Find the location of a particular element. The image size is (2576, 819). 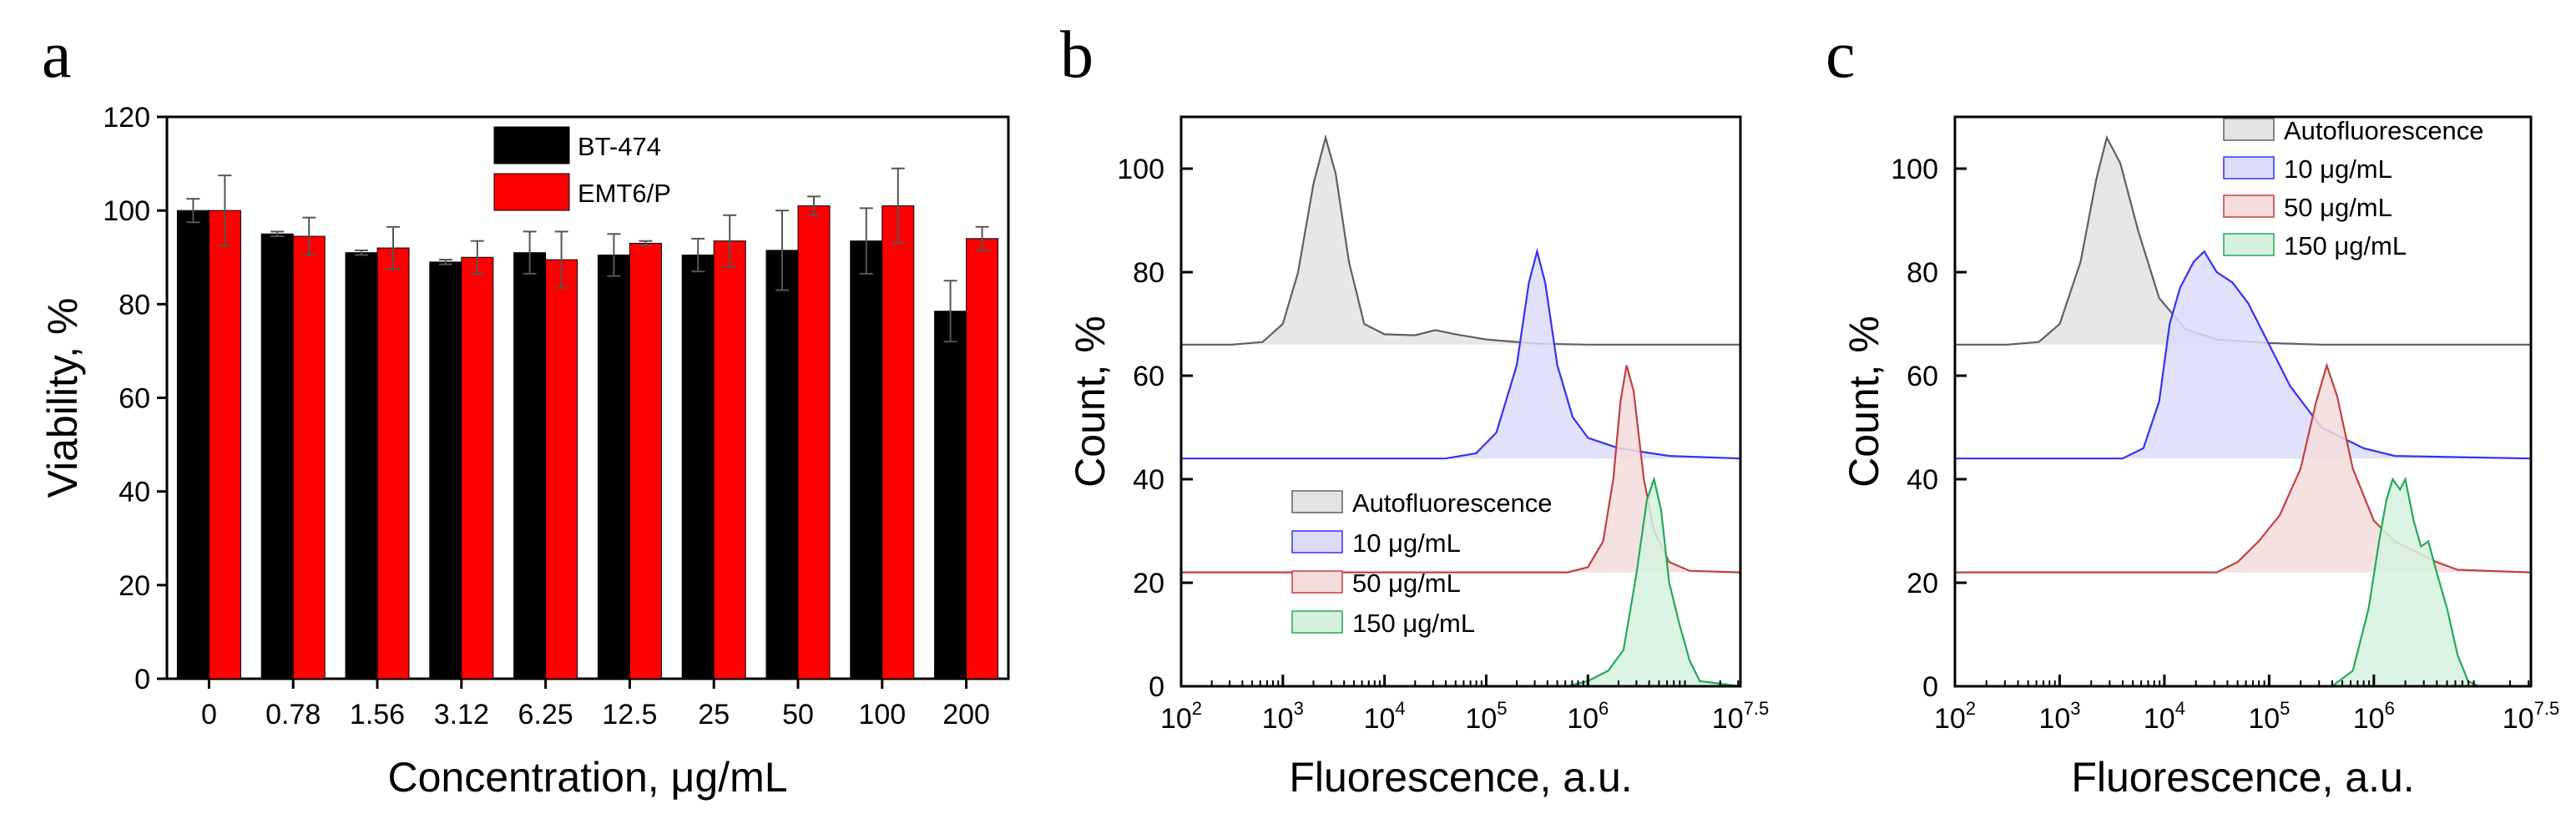

legend-label: Autofluorescence is located at coordinates (2384, 130).